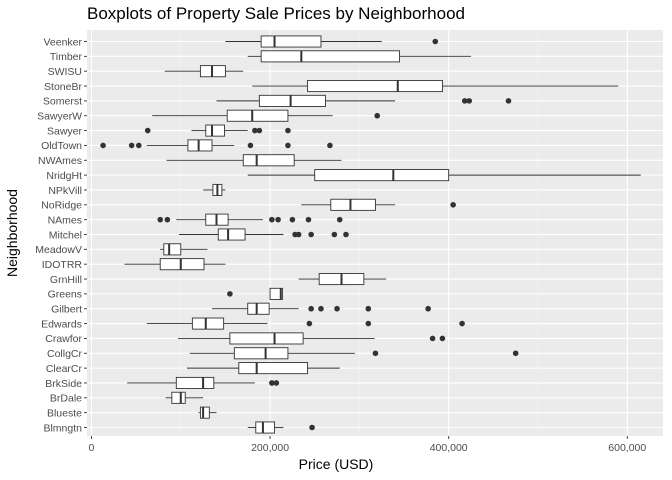  I want to click on x-tick-label: 600,000, so click(627, 448).